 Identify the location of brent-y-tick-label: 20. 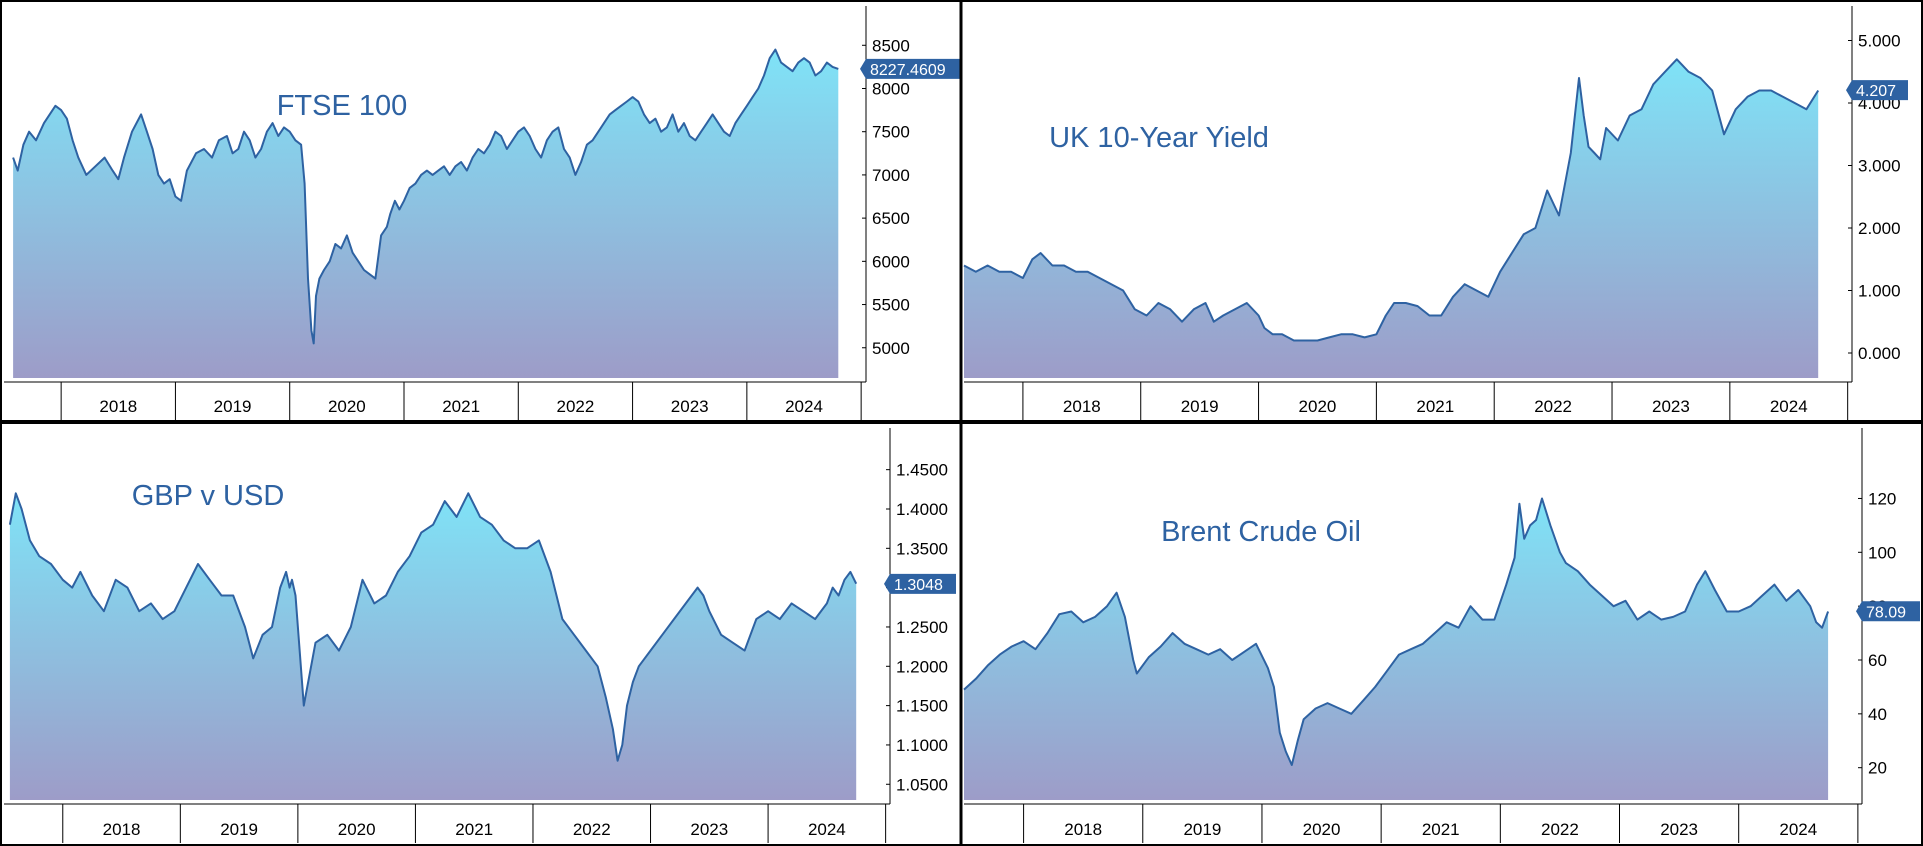
(1877, 768).